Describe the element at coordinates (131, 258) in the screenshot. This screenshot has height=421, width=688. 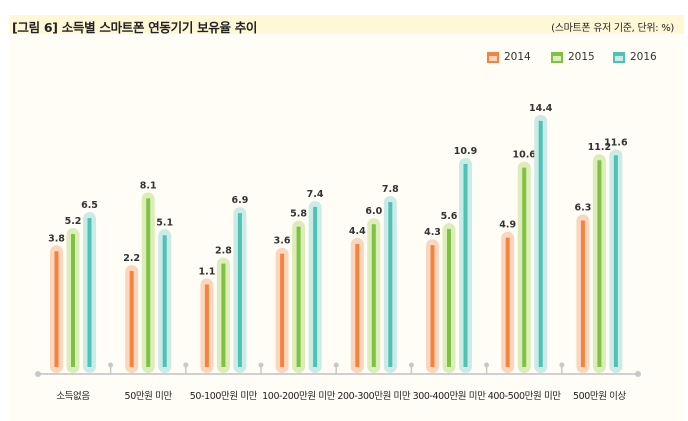
I see `data-label: 2.2` at that location.